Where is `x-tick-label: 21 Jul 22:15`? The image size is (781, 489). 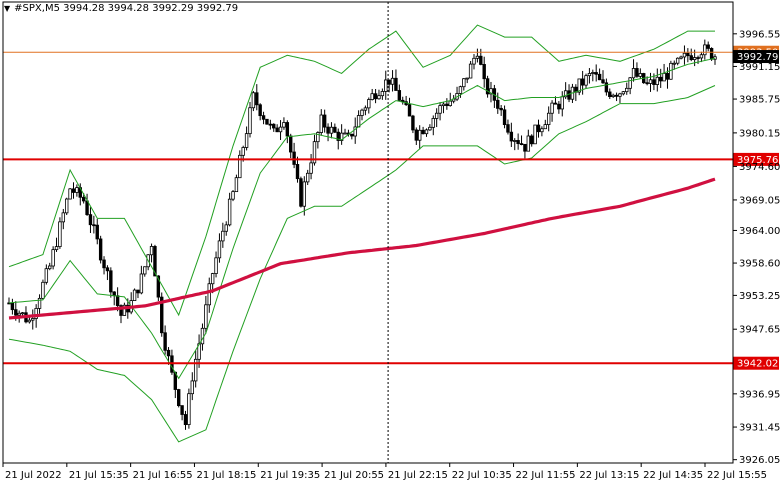 x-tick-label: 21 Jul 22:15 is located at coordinates (418, 475).